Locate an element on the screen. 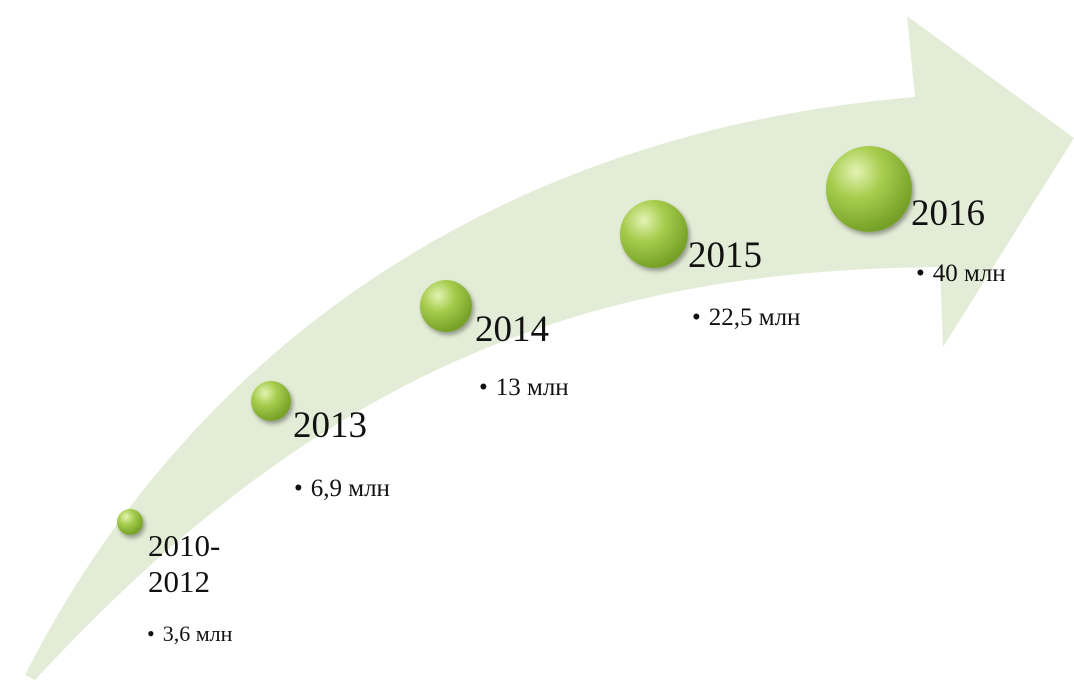  milestone-year: 2013 is located at coordinates (330, 425).